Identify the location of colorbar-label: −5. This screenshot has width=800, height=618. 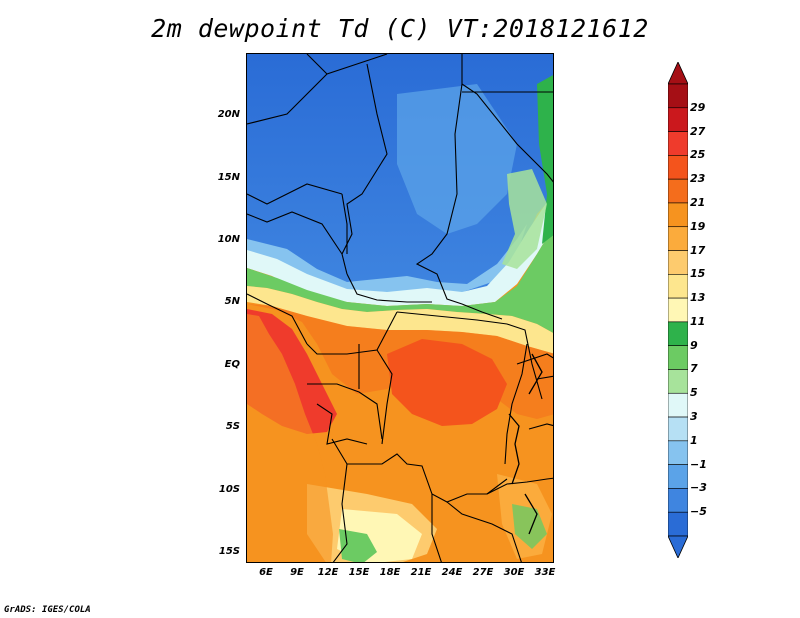
(698, 512).